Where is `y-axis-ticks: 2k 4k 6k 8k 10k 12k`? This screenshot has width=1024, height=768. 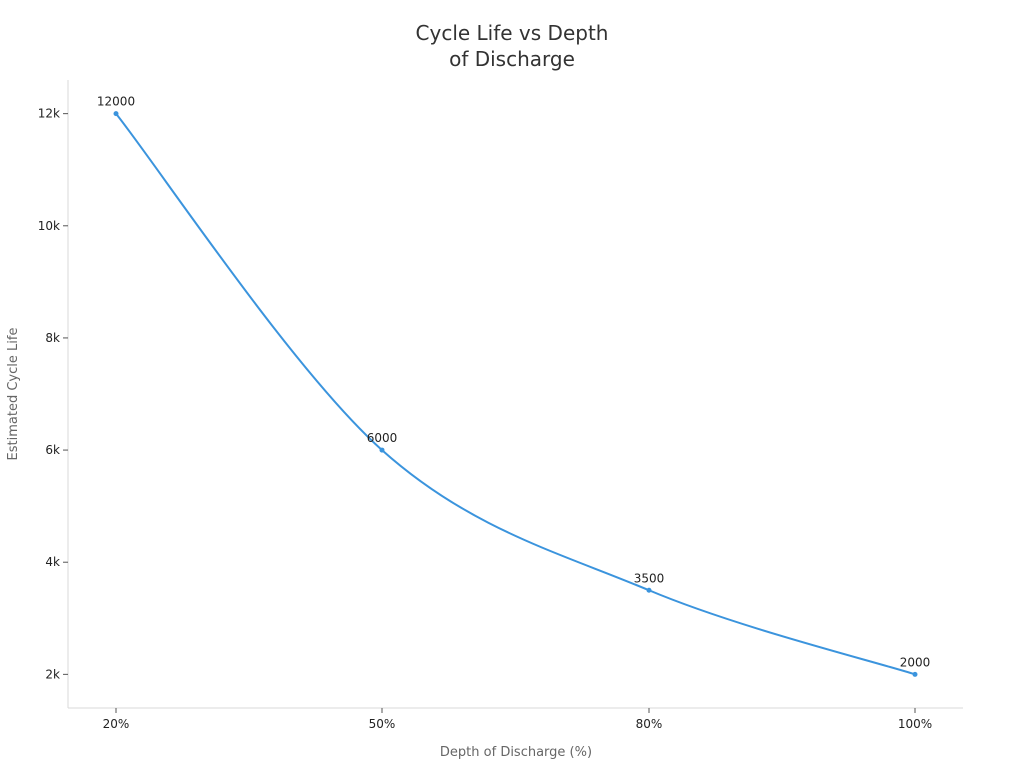
y-axis-ticks: 2k 4k 6k 8k 10k 12k is located at coordinates (53, 394).